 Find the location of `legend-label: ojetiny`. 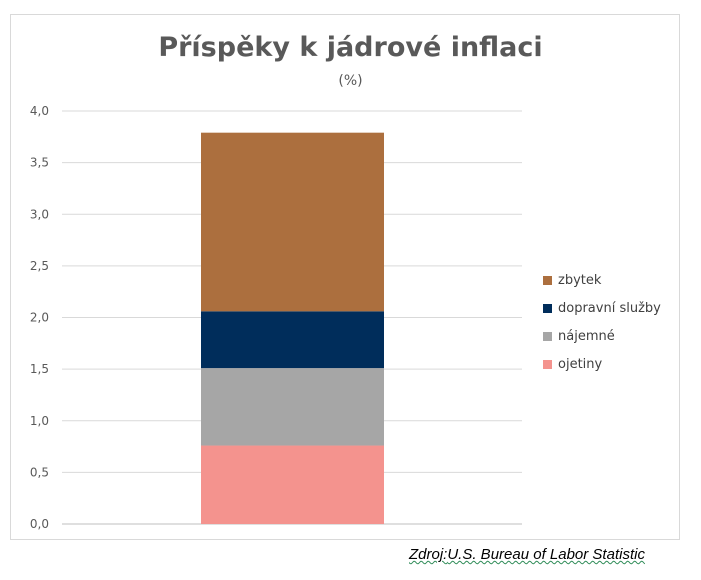

legend-label: ojetiny is located at coordinates (580, 364).